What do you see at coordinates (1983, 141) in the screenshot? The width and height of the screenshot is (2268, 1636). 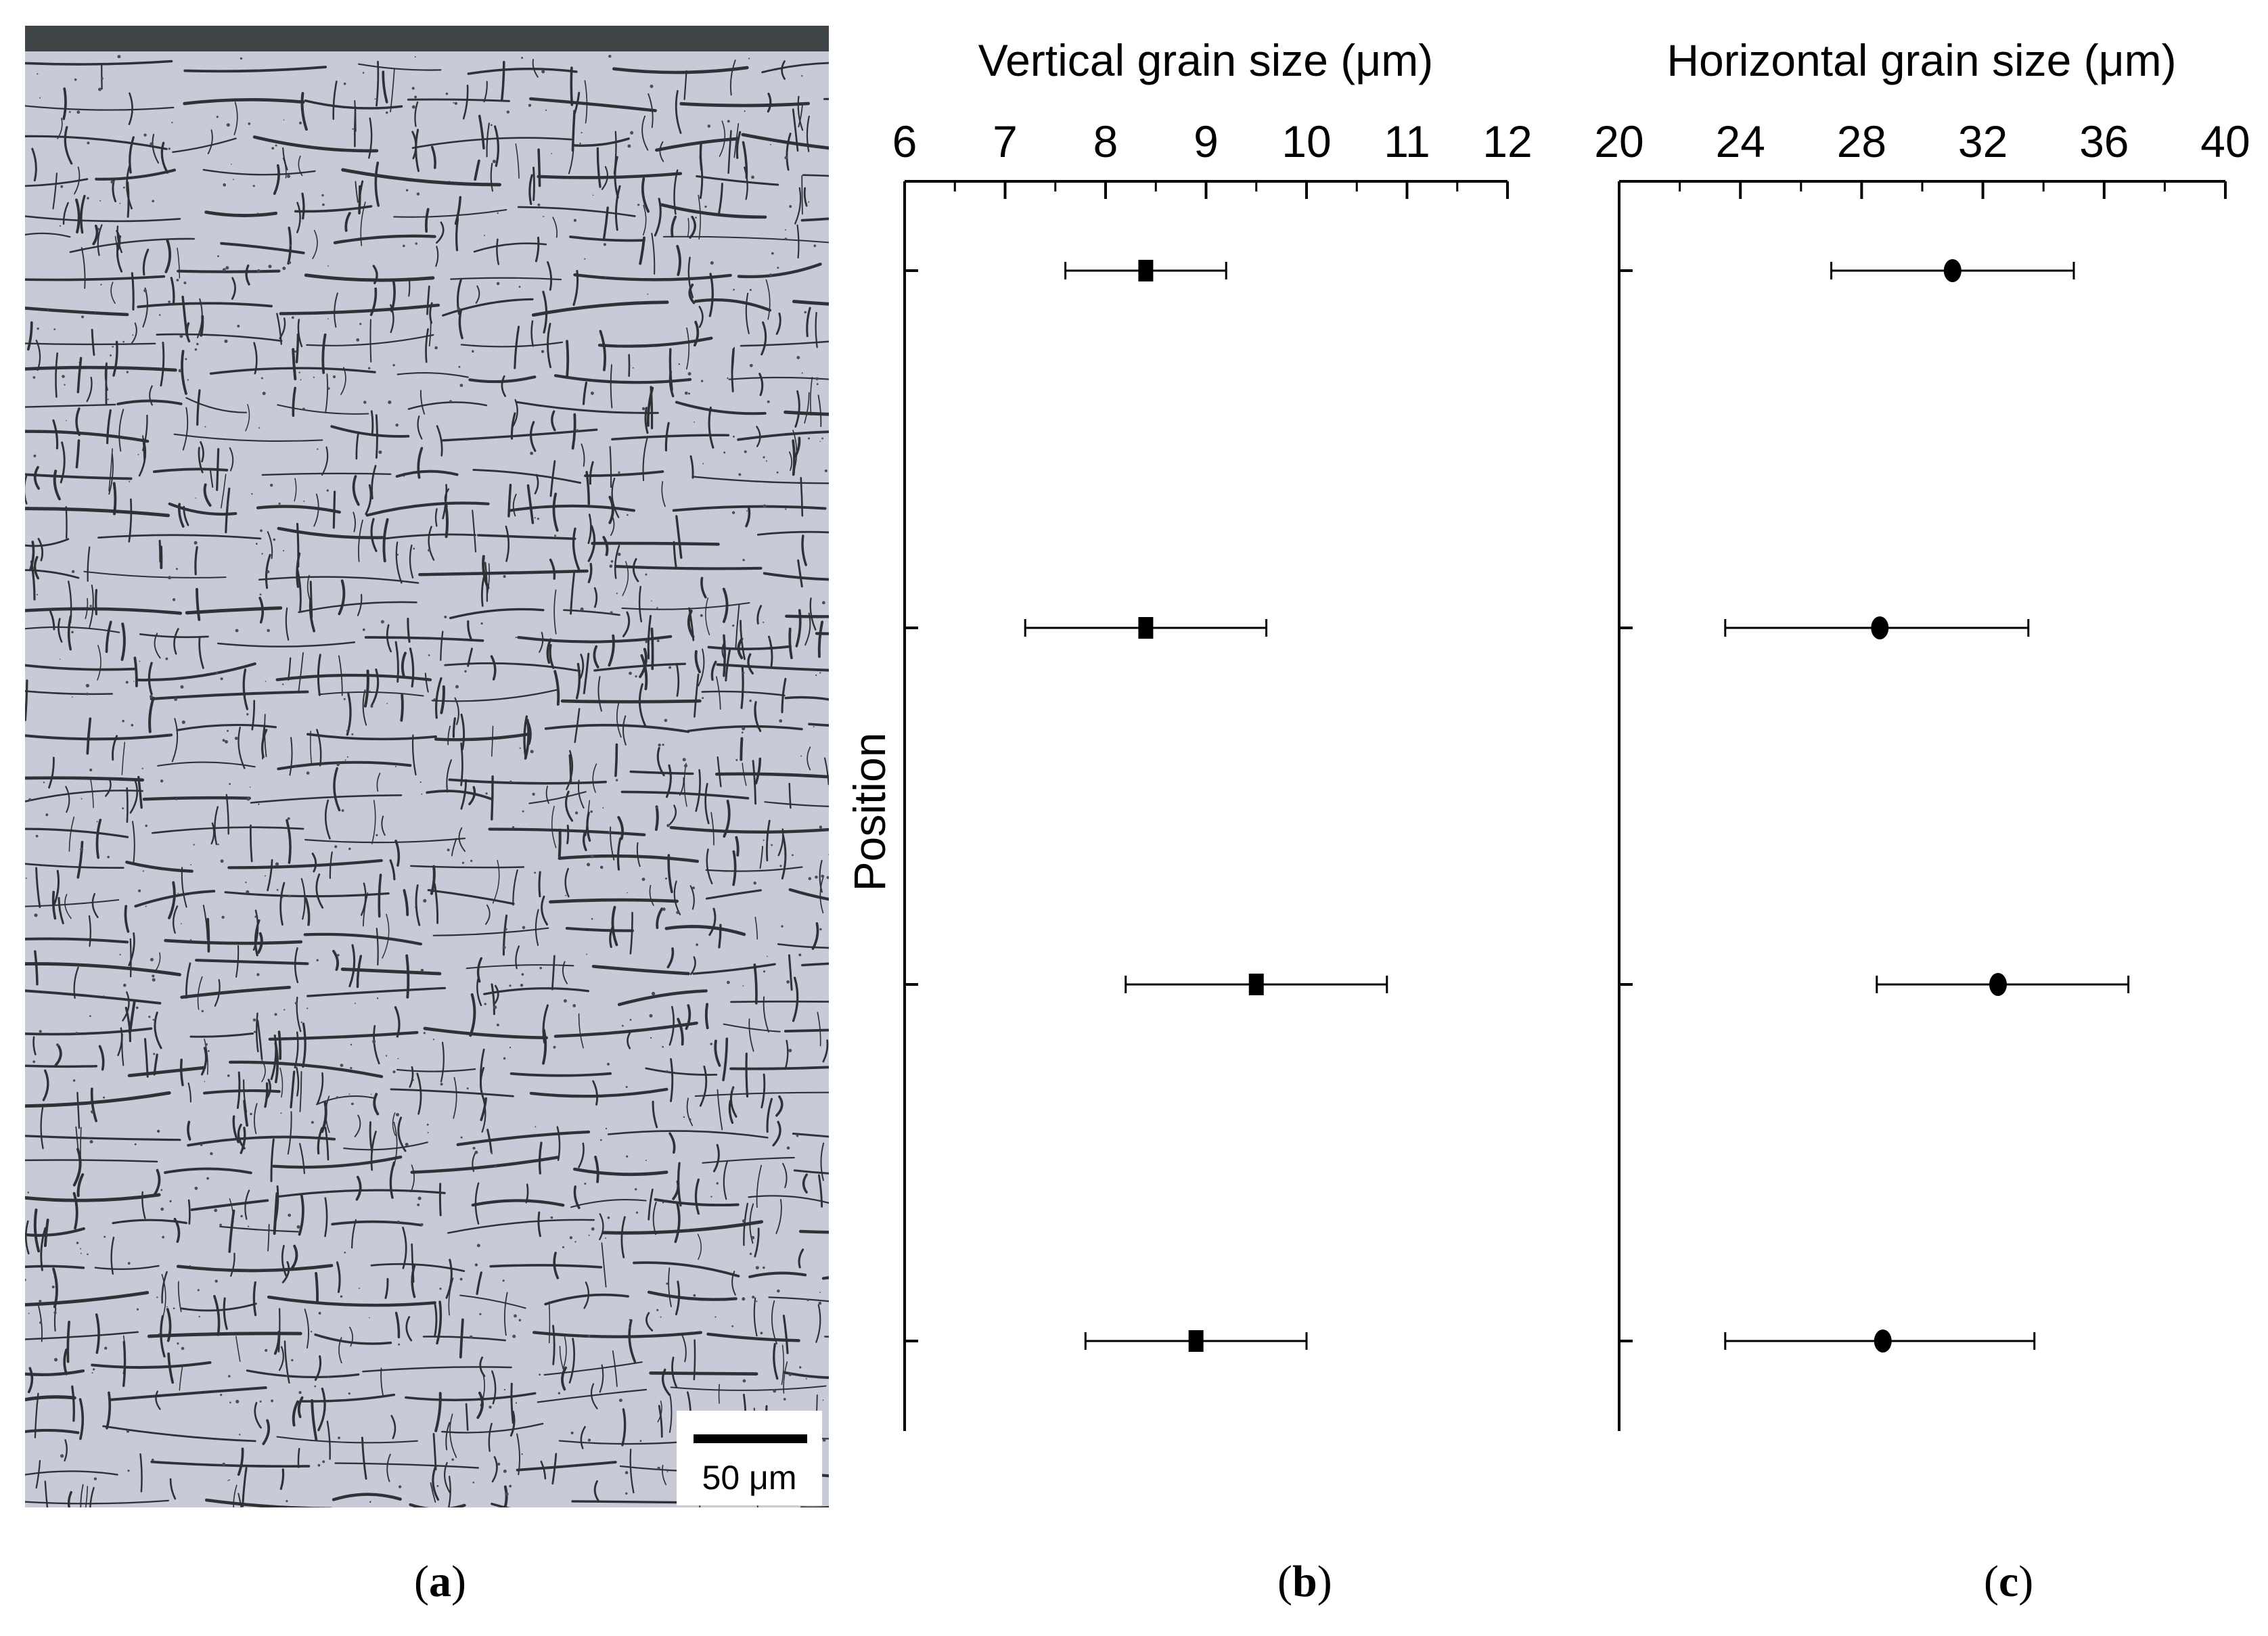 I see `x-tick-label: 32` at bounding box center [1983, 141].